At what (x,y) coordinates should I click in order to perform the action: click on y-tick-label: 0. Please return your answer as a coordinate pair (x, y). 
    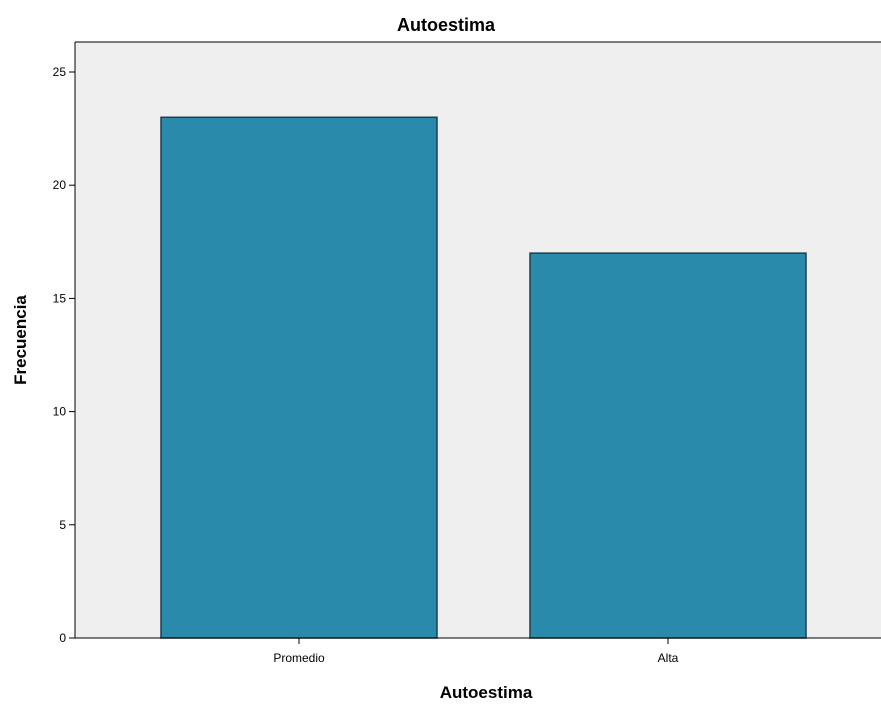
    Looking at the image, I should click on (62, 638).